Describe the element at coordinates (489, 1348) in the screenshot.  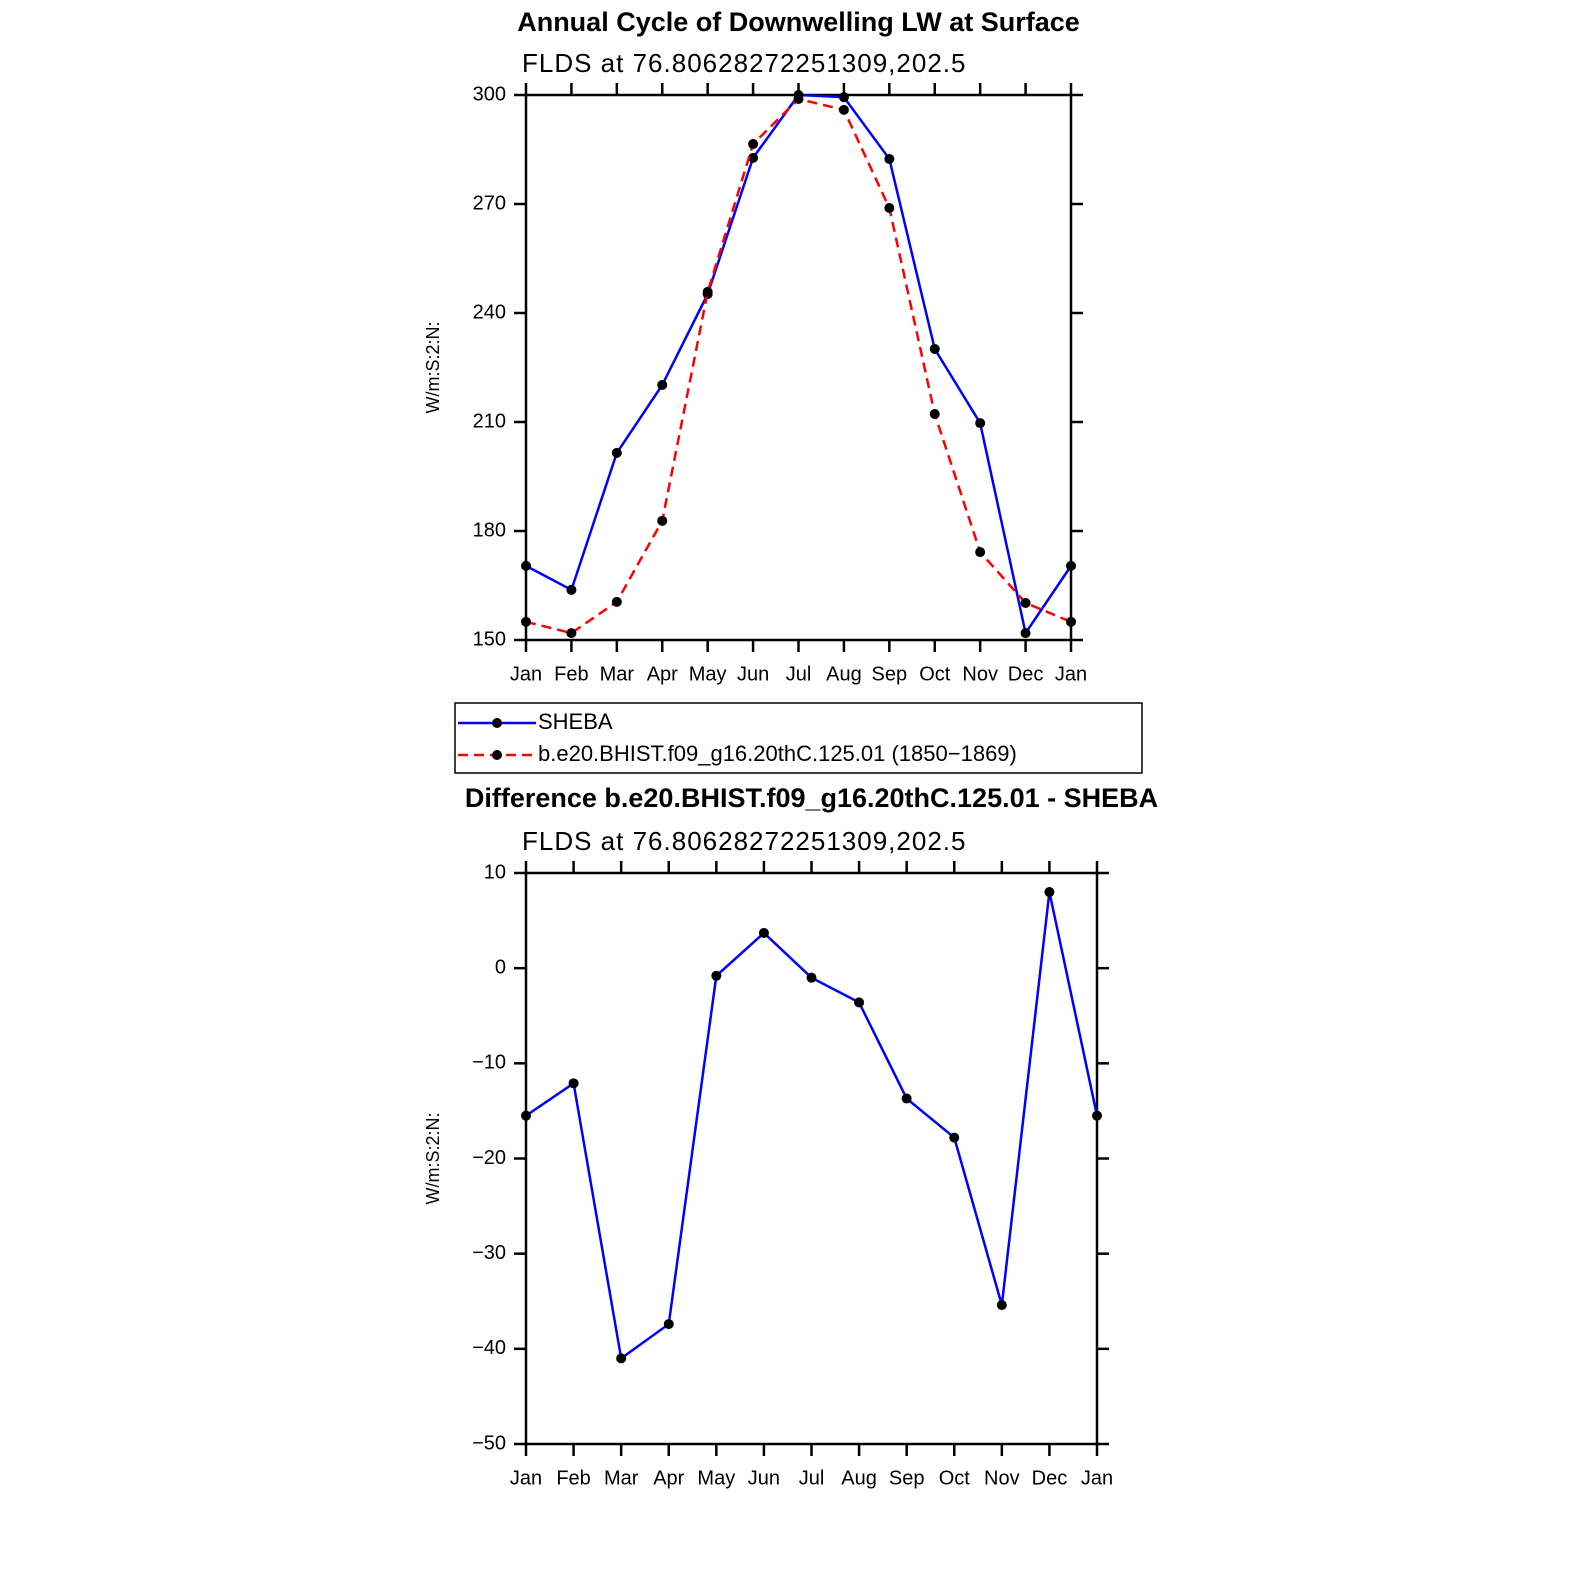
I see `y-tick-label: −40` at that location.